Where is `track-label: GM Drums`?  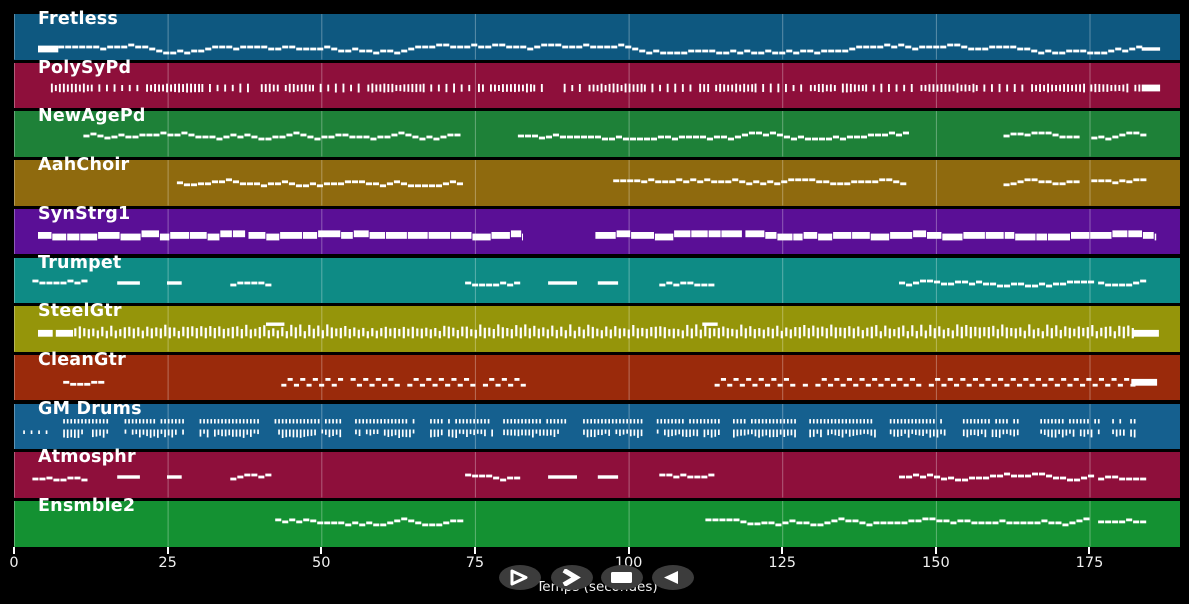 track-label: GM Drums is located at coordinates (90, 408).